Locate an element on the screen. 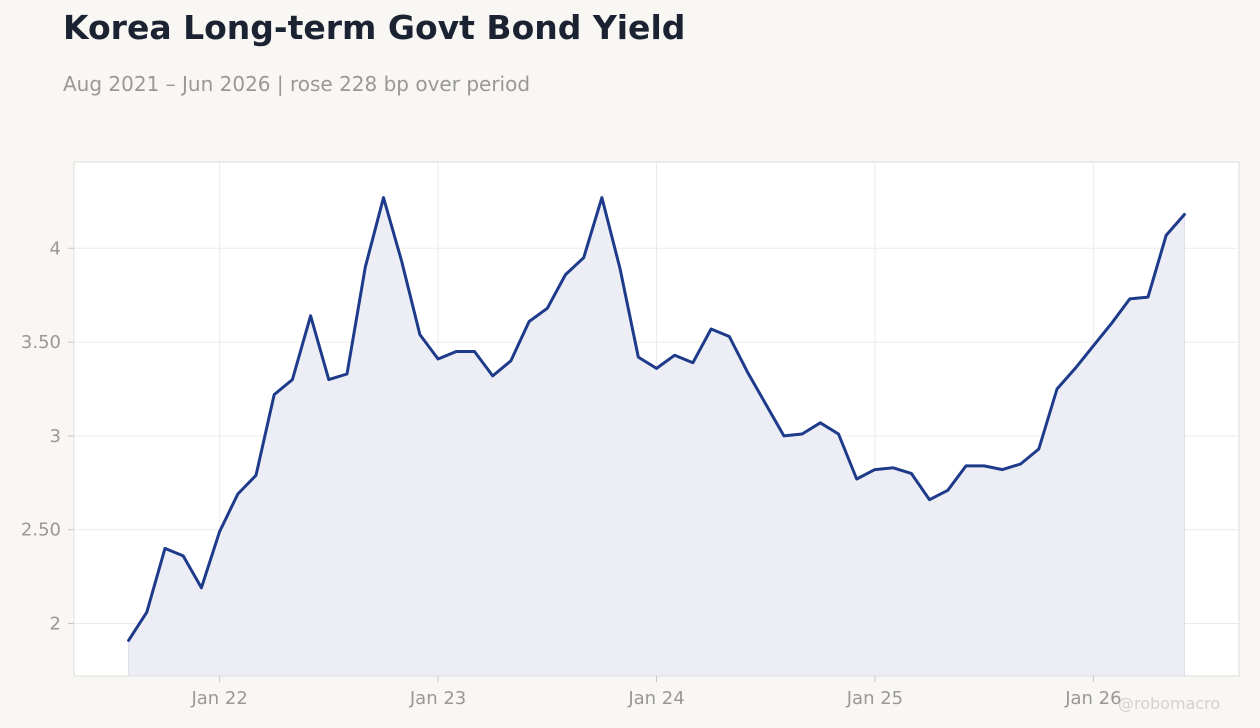  y-axis-ticks: 2 2.50 3 3.50 4 is located at coordinates (47, 436).